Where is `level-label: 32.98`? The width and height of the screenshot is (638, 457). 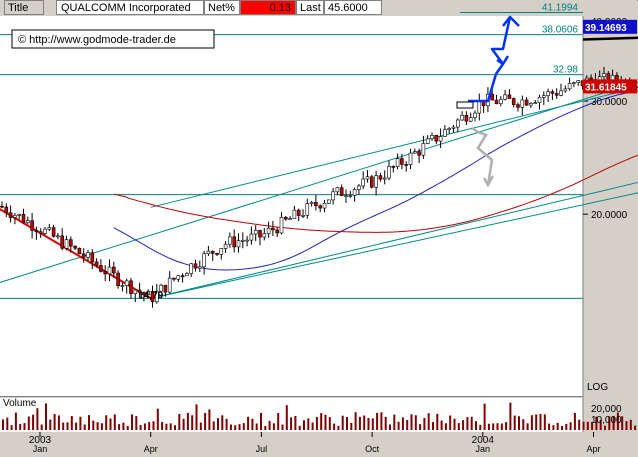
level-label: 32.98 is located at coordinates (565, 70).